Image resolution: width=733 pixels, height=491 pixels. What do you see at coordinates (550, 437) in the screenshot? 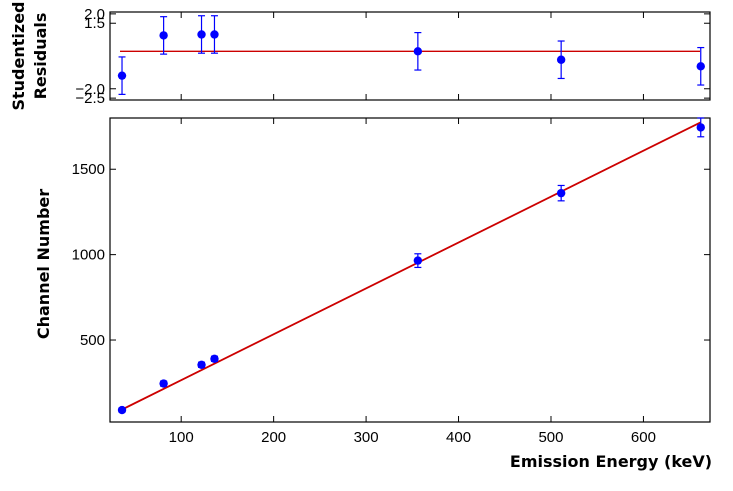
I see `x-tick-label: 500` at bounding box center [550, 437].